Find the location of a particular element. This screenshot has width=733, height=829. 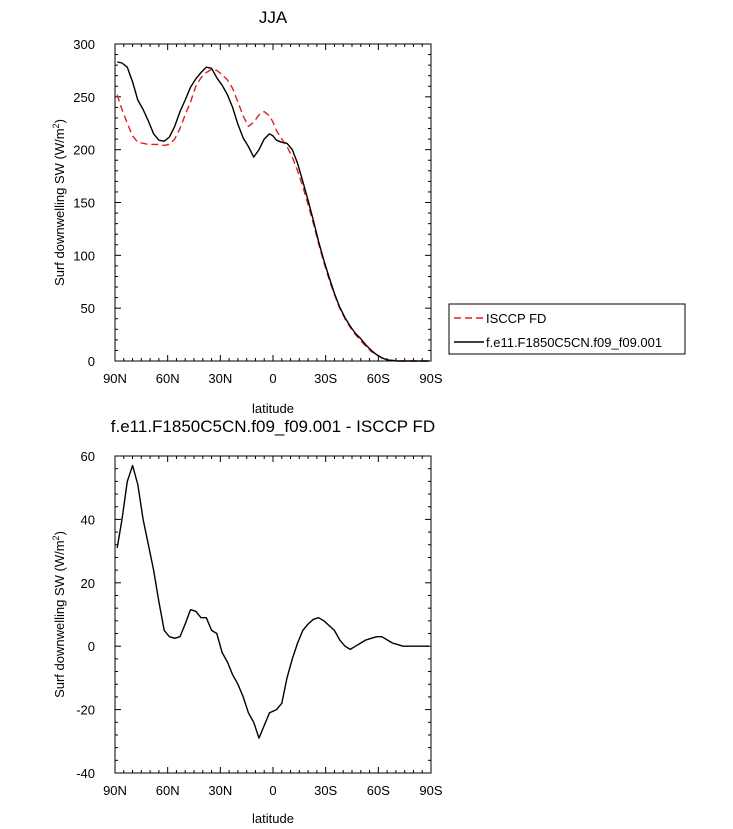

top-y-axis-label-main: Surf downwelling SW (W/m is located at coordinates (59, 206).